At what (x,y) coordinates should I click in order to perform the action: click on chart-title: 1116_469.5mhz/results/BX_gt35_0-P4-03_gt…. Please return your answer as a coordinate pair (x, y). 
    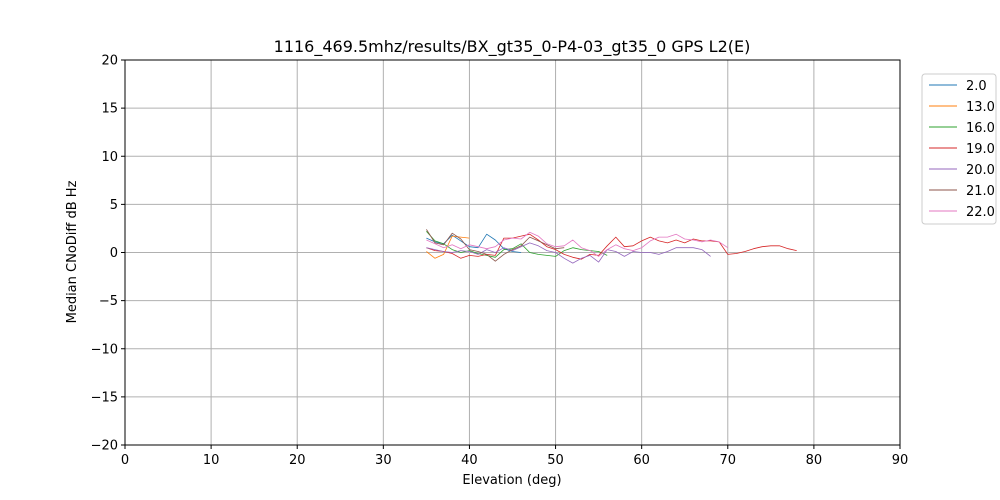
    Looking at the image, I should click on (512, 47).